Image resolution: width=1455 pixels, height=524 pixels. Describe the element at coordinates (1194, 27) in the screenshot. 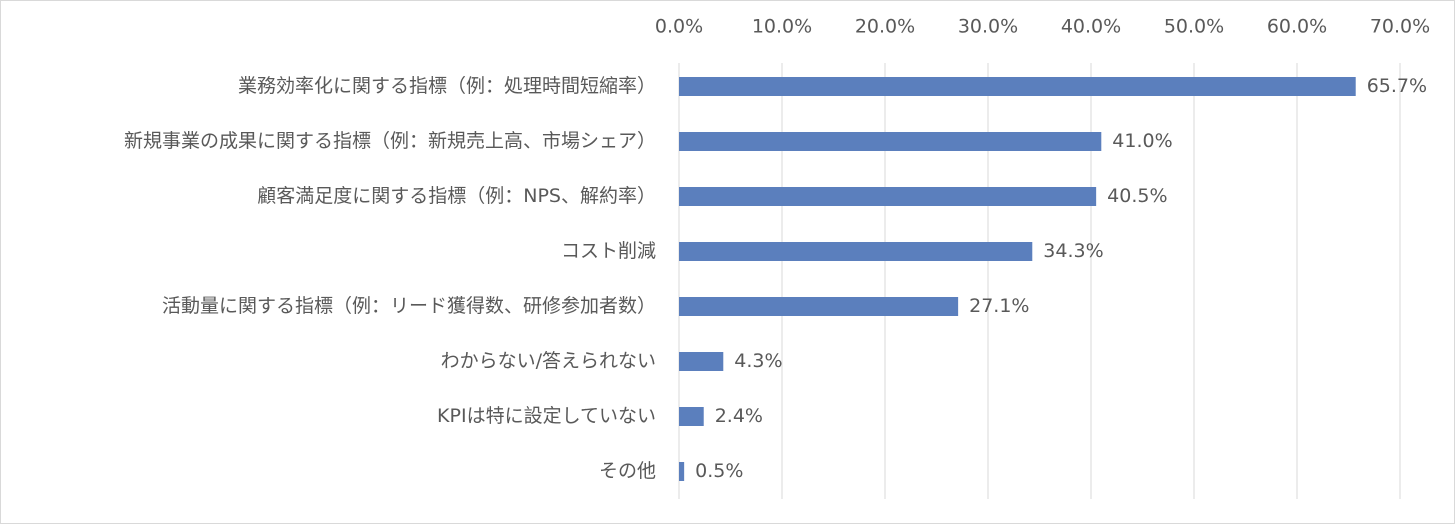

I see `x-tick-label: 50.0%` at that location.